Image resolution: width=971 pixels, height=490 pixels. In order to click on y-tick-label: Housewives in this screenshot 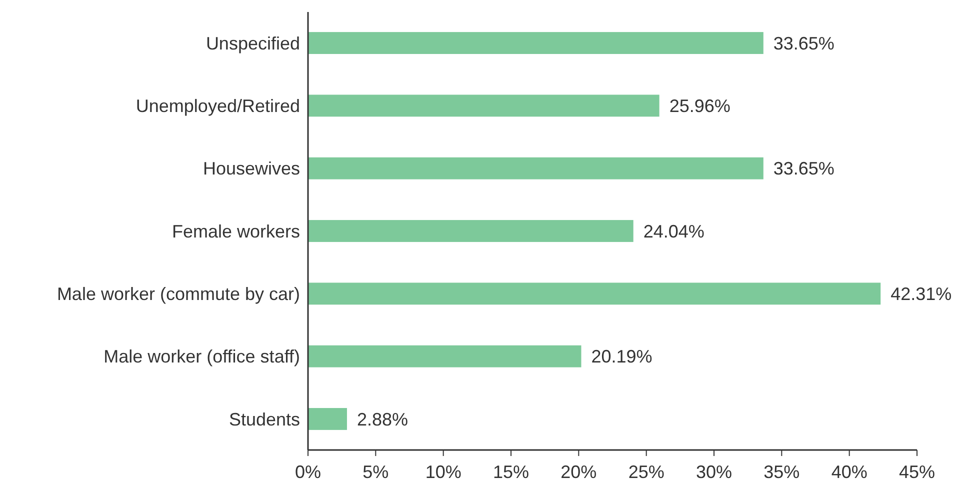, I will do `click(251, 168)`.